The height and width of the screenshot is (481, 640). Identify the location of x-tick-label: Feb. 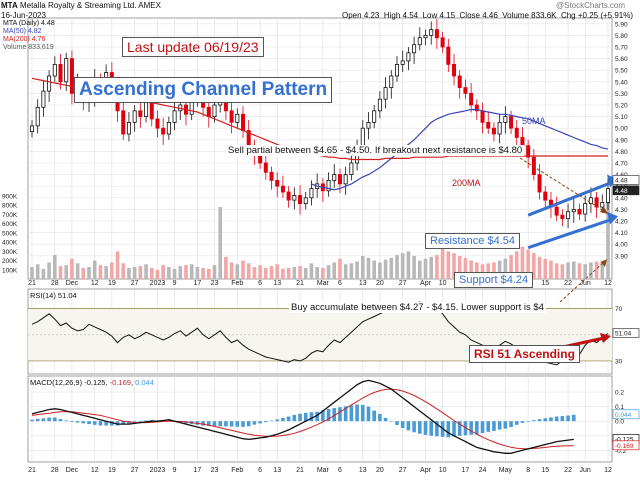
(237, 283).